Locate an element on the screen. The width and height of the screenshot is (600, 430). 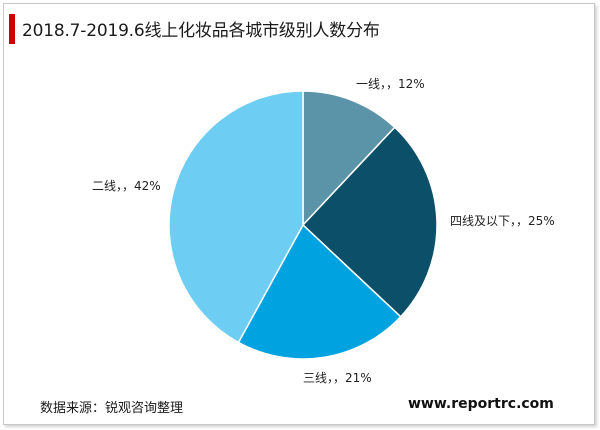
slice-label-2: 四线及以下，，25% is located at coordinates (502, 221).